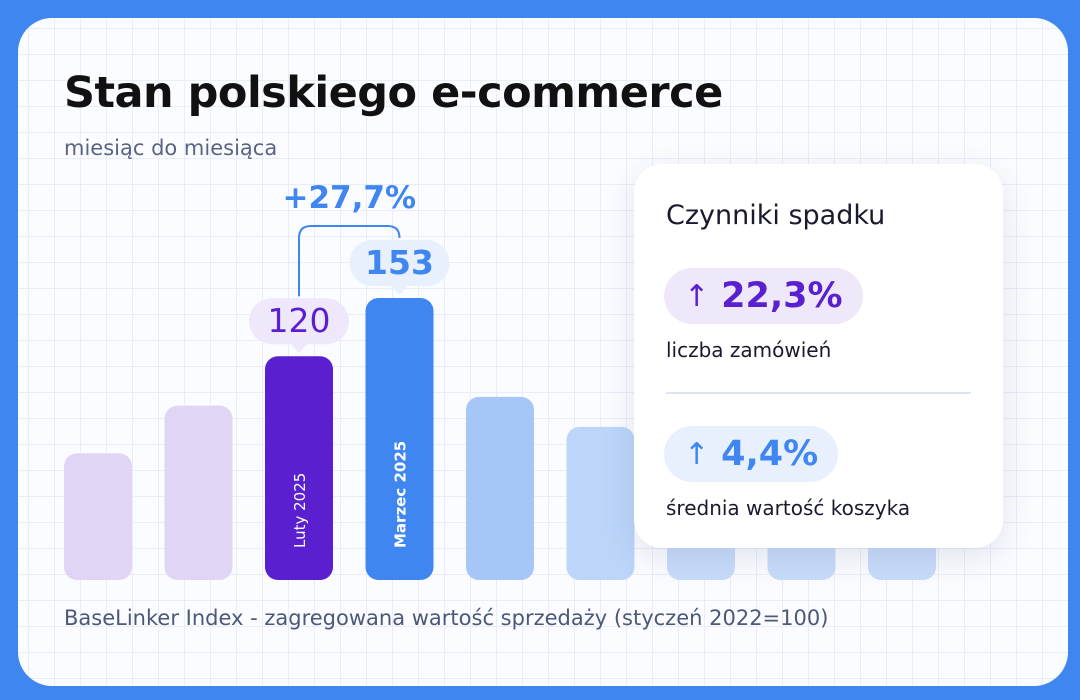  I want to click on factor-orders-value: 22,3%, so click(782, 296).